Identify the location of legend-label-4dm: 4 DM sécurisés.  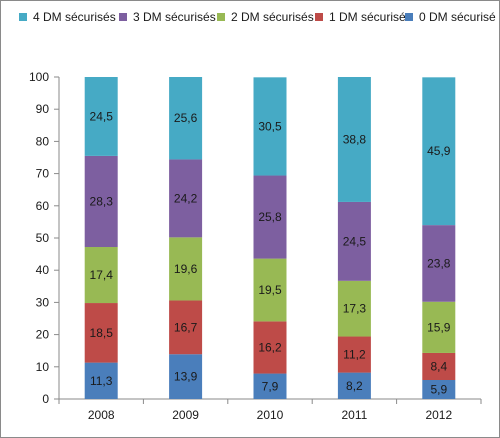
(74, 17).